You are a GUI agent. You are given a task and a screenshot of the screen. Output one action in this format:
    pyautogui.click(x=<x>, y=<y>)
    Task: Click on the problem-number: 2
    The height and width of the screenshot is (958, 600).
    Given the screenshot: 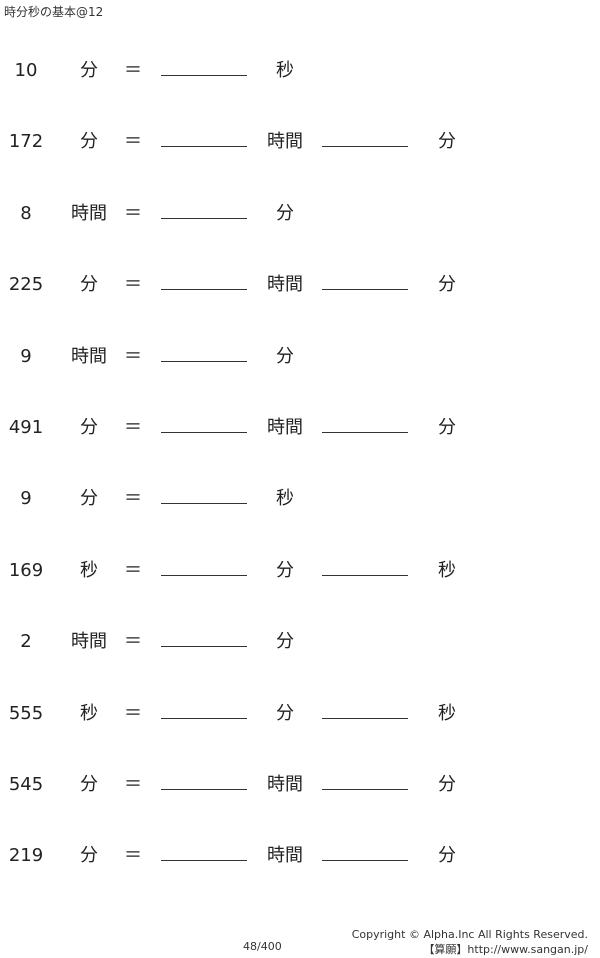 What is the action you would take?
    pyautogui.click(x=26, y=642)
    